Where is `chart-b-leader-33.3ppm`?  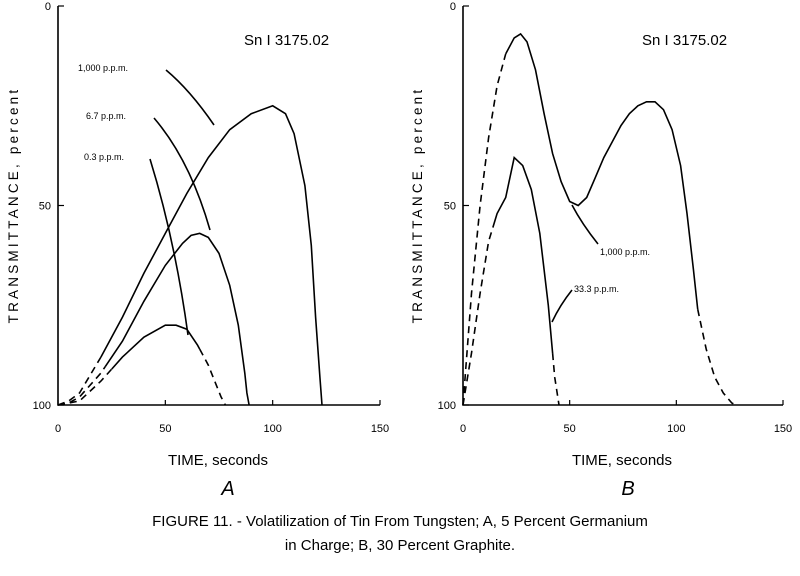 chart-b-leader-33.3ppm is located at coordinates (562, 306).